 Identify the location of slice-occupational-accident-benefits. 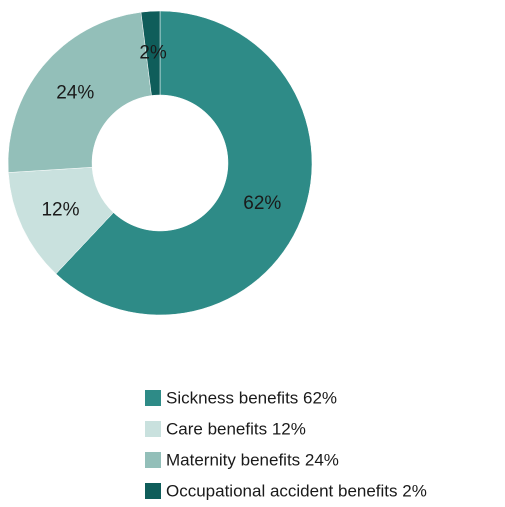
(150, 53).